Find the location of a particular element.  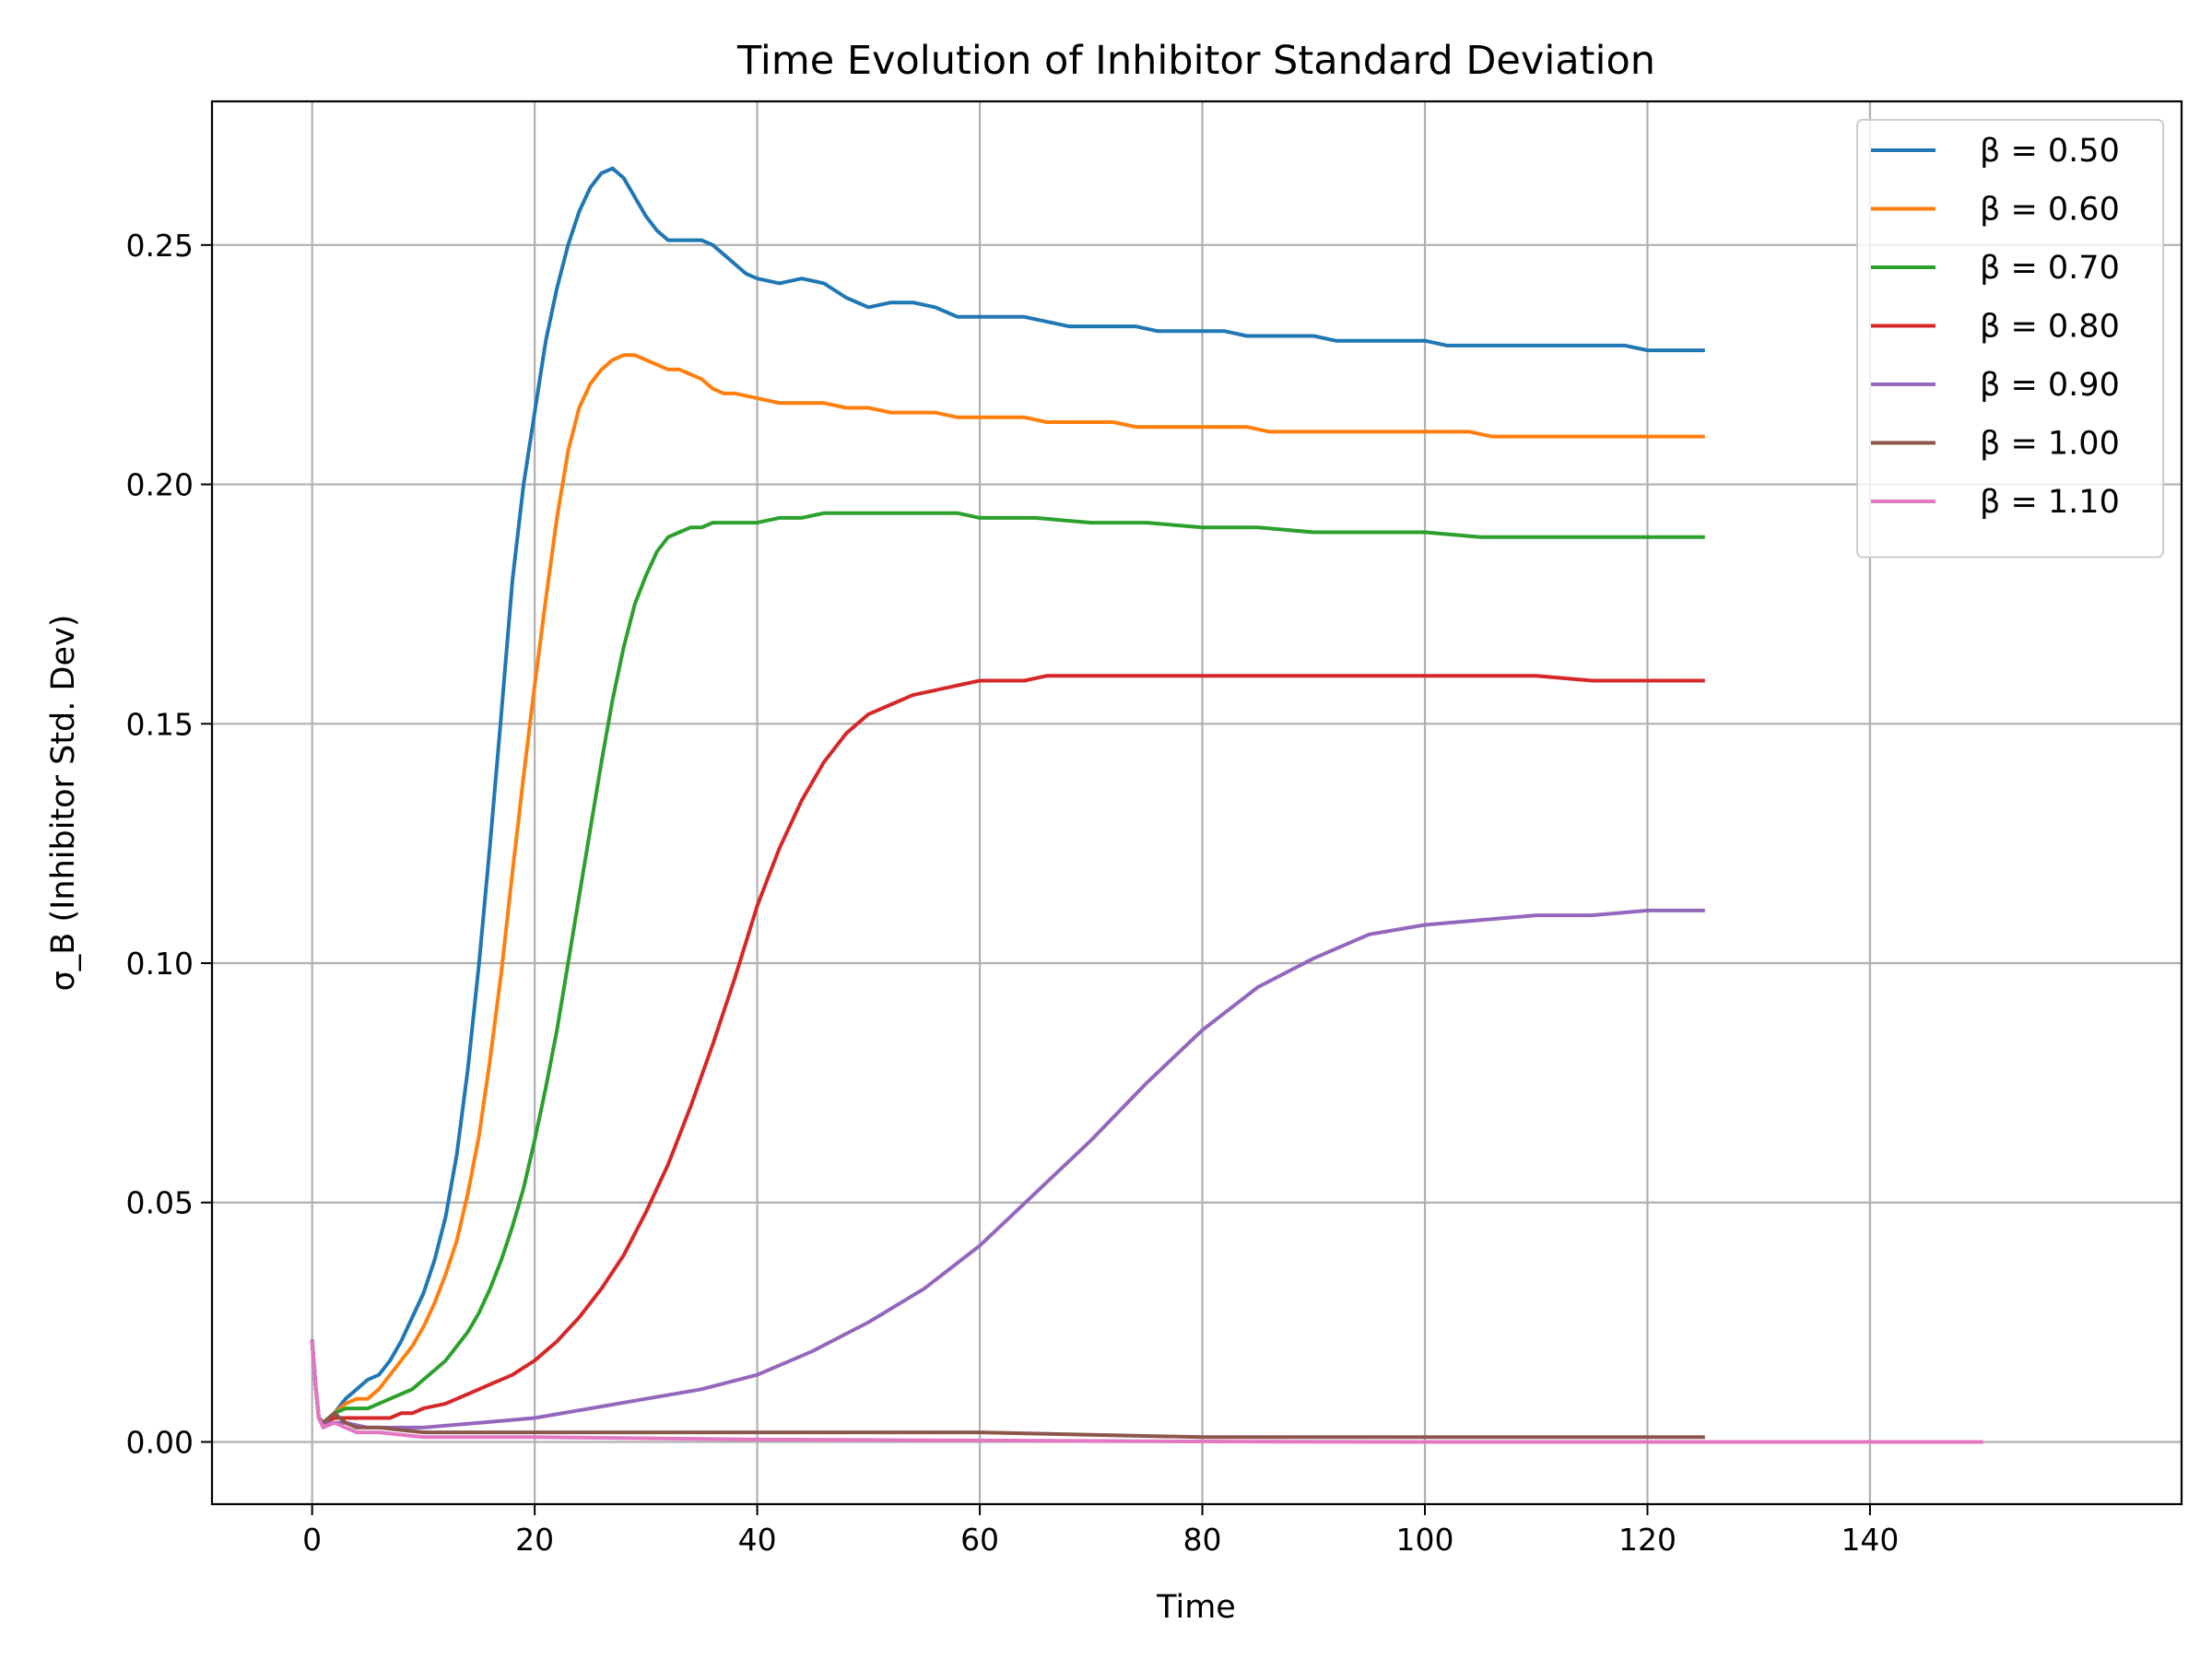

legend-label: β = 0.80 is located at coordinates (2050, 327).